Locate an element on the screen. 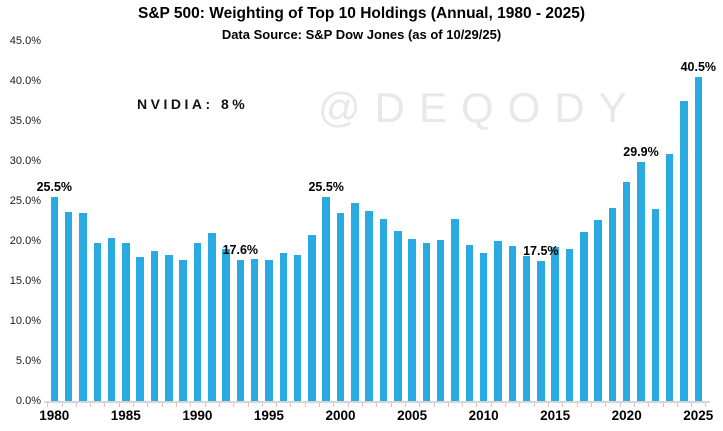  x-axis-label: 2010 is located at coordinates (483, 415).